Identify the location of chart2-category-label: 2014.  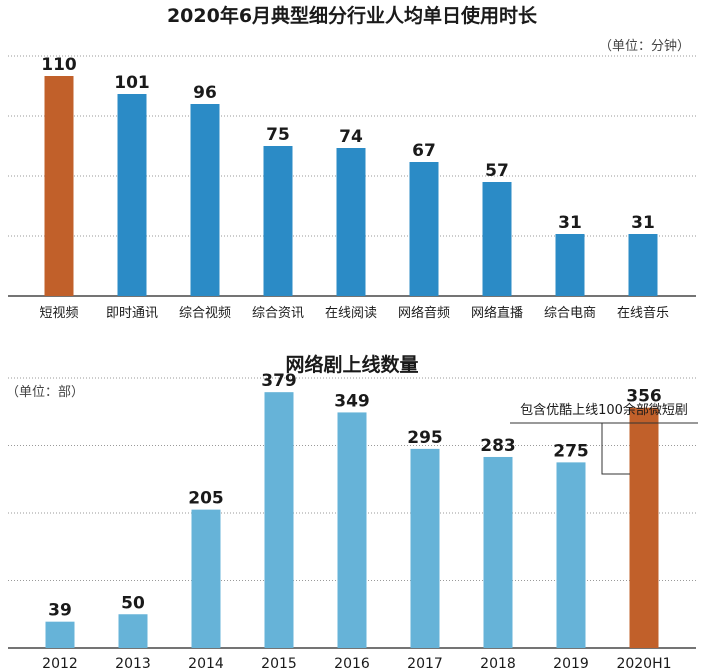
(206, 663).